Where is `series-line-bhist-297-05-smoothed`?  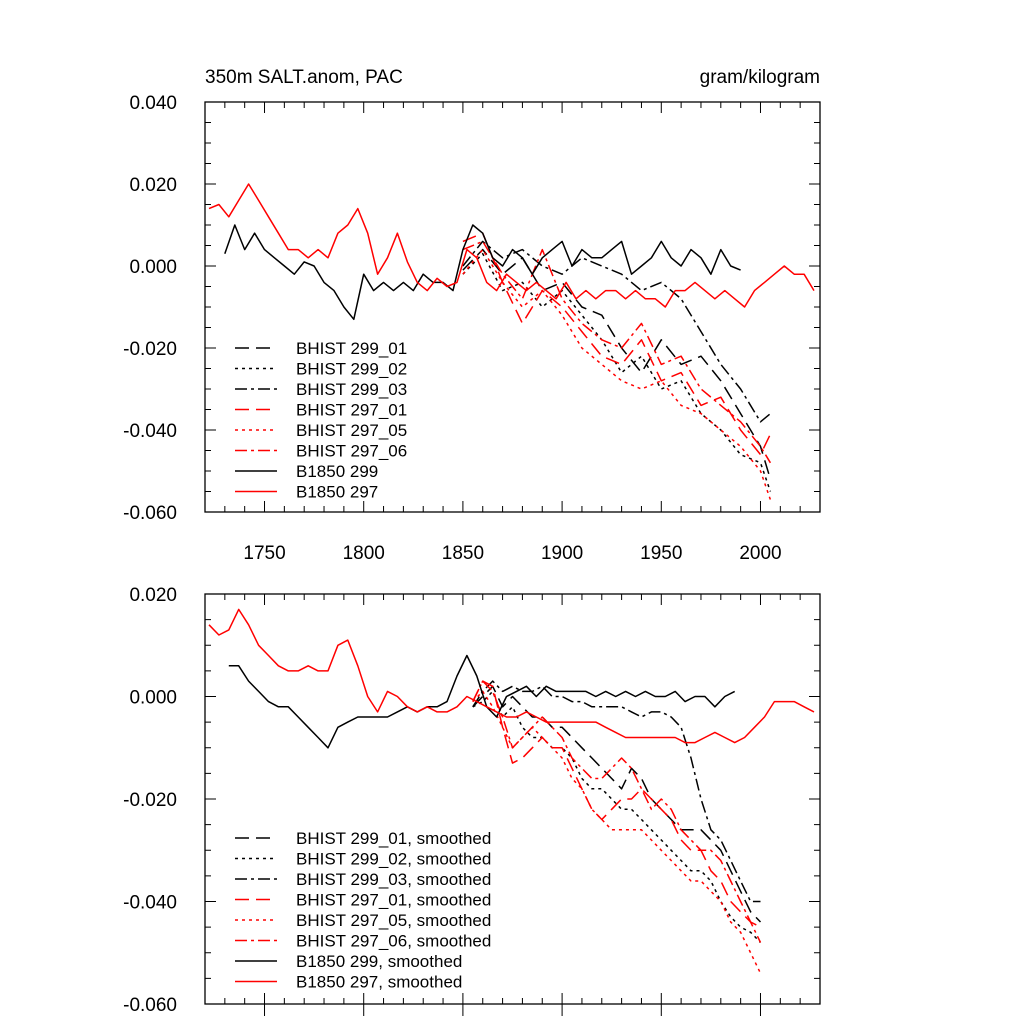
series-line-bhist-297-05-smoothed is located at coordinates (617, 832).